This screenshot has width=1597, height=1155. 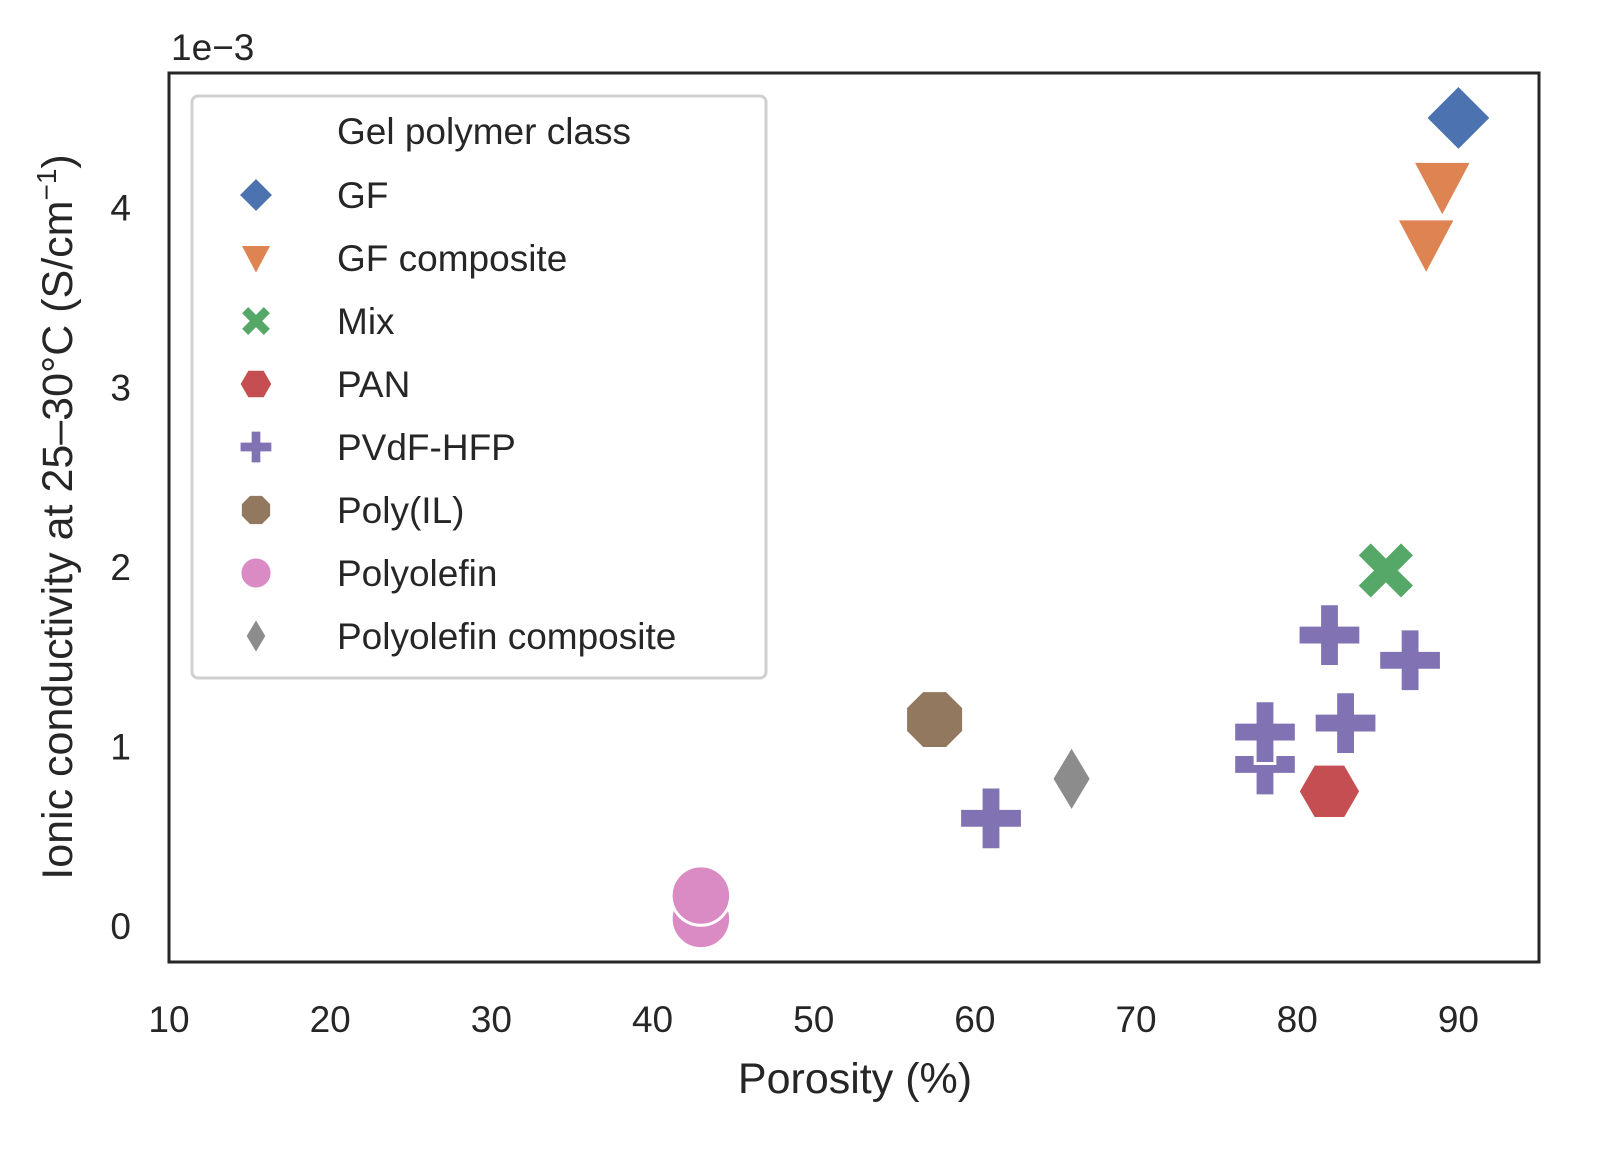 What do you see at coordinates (120, 387) in the screenshot?
I see `y-tick-label: 3` at bounding box center [120, 387].